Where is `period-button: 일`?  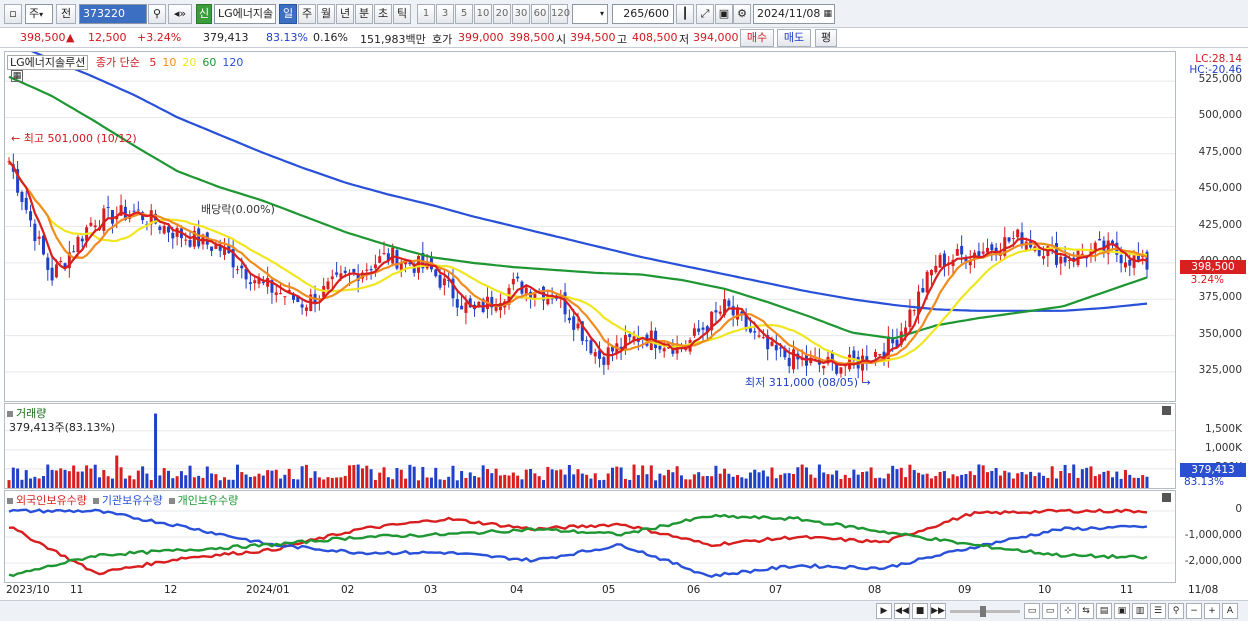 period-button: 일 is located at coordinates (288, 14).